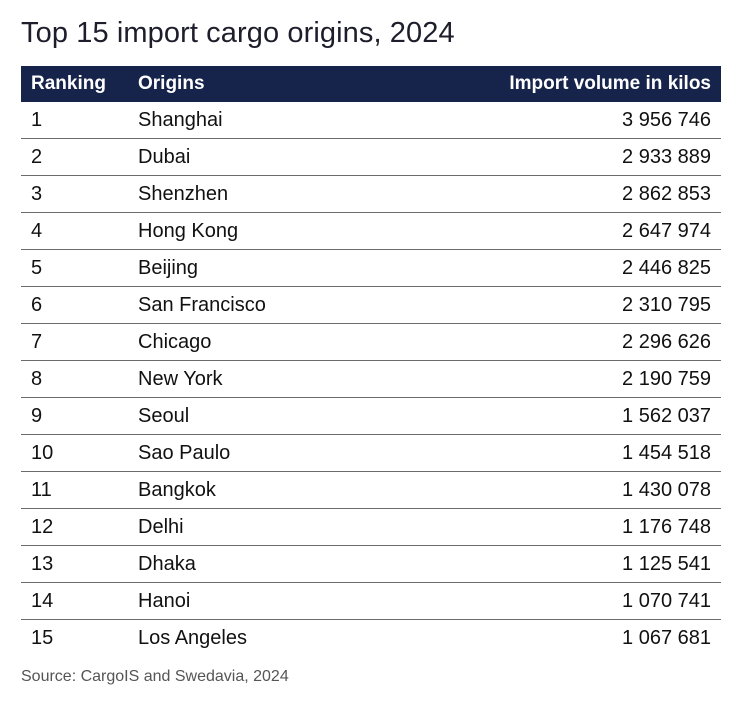 The height and width of the screenshot is (706, 743). What do you see at coordinates (666, 638) in the screenshot?
I see `volume-cell: 1 067 681` at bounding box center [666, 638].